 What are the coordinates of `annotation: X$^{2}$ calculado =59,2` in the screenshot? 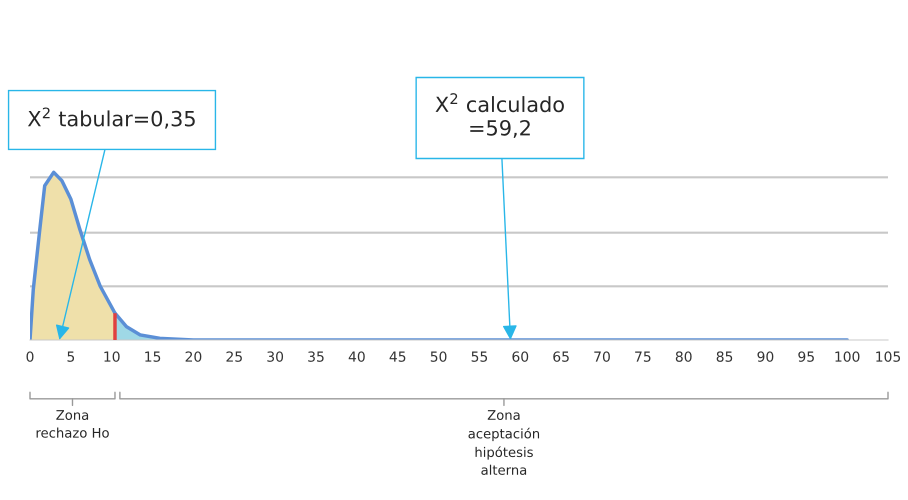 It's located at (500, 115).